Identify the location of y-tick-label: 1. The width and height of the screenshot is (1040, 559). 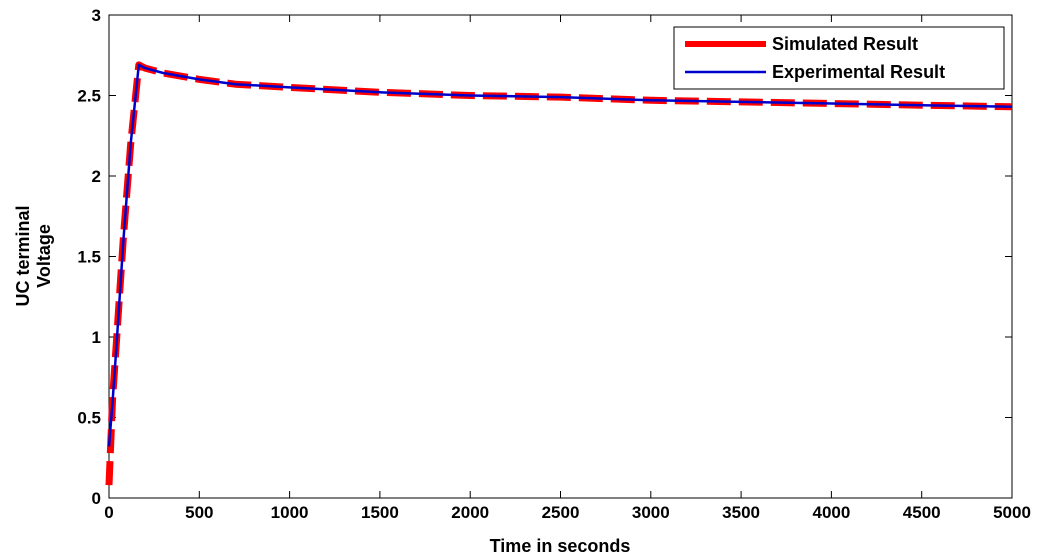
(96, 337).